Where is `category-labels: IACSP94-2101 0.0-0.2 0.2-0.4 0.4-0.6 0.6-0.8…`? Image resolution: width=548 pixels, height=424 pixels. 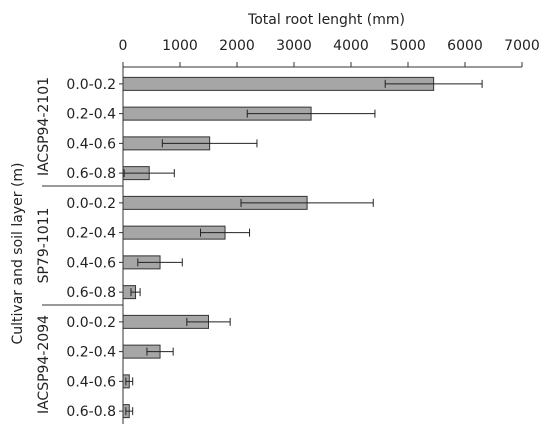 category-labels: IACSP94-2101 0.0-0.2 0.2-0.4 0.4-0.6 0.6-0.8… is located at coordinates (76, 248).